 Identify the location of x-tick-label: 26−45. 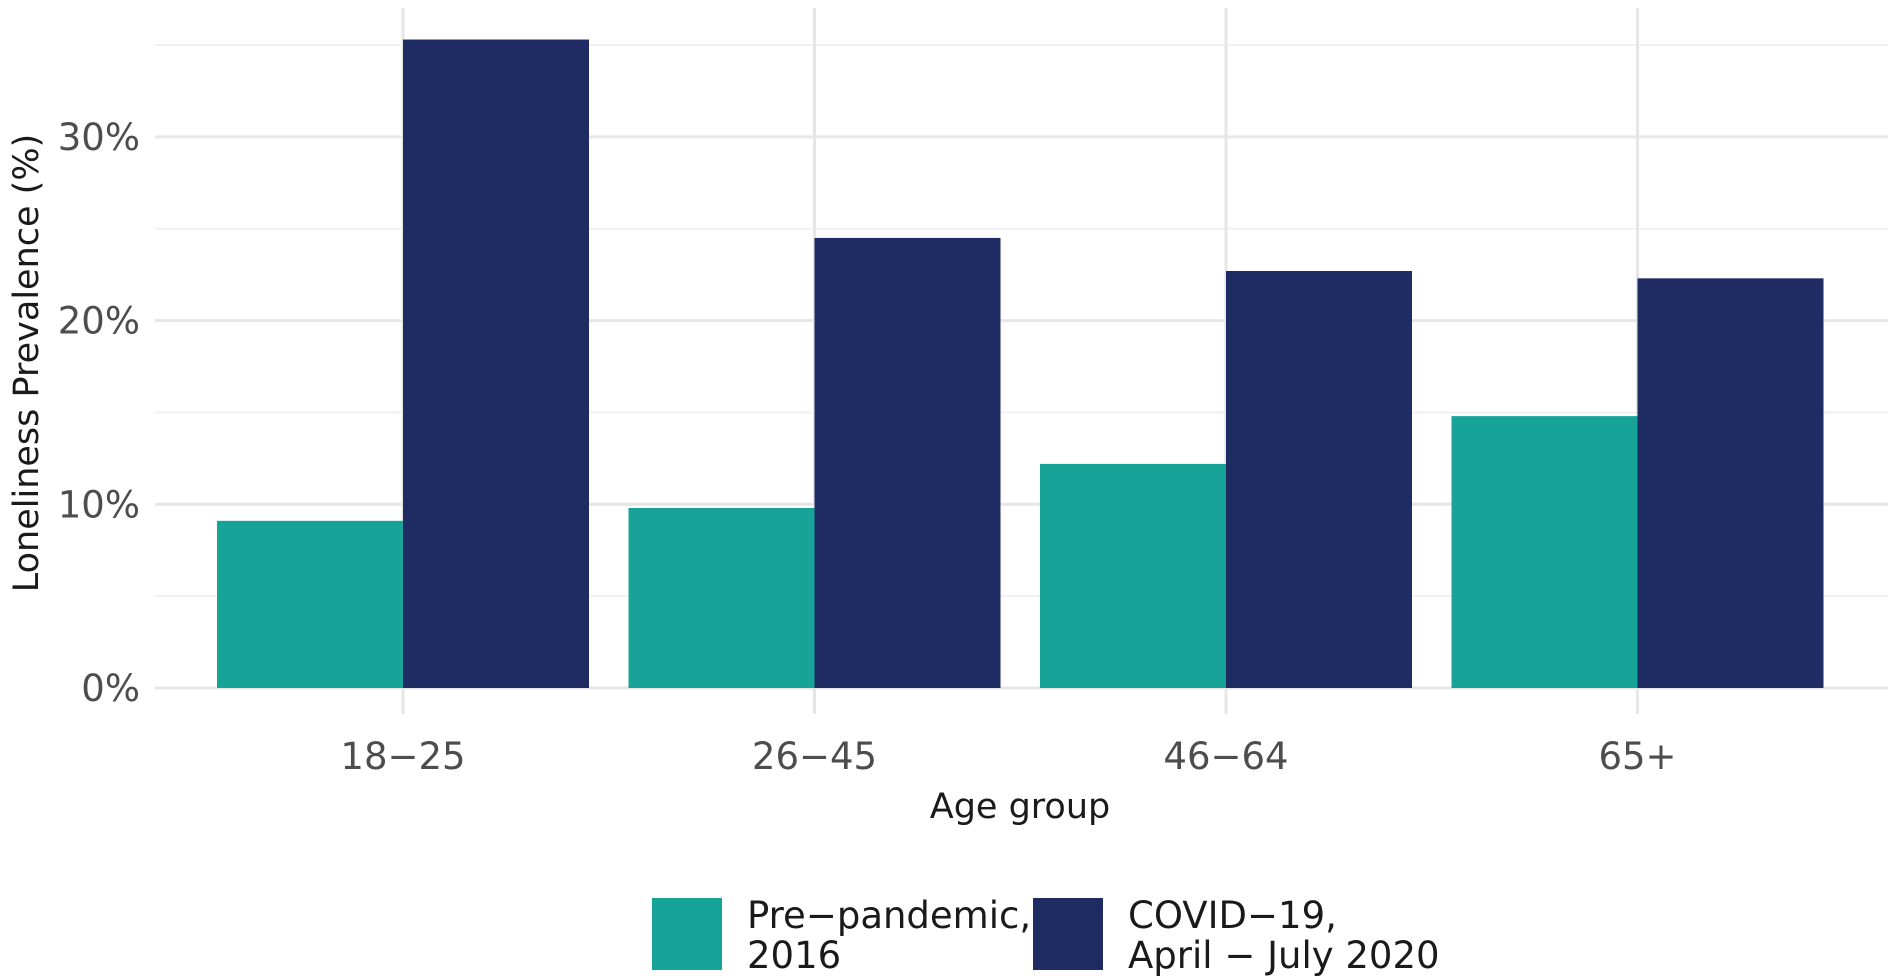
(814, 756).